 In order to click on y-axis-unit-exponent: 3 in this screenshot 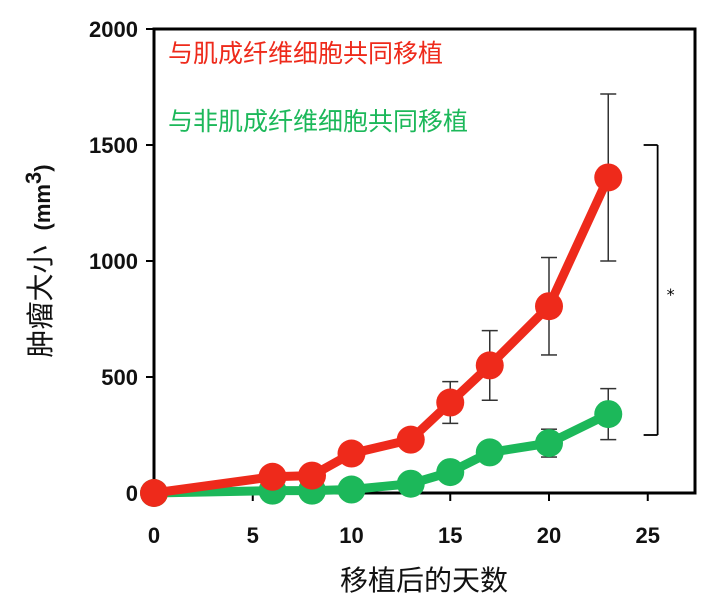, I will do `click(33, 178)`.